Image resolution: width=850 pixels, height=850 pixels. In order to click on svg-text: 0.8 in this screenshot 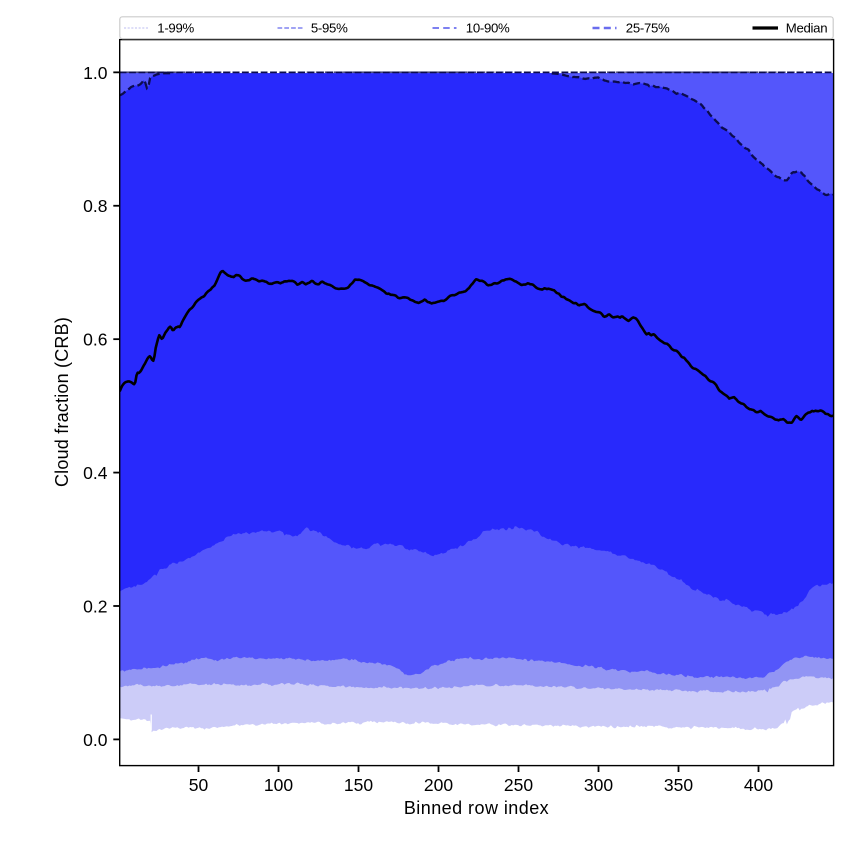, I will do `click(95, 206)`.